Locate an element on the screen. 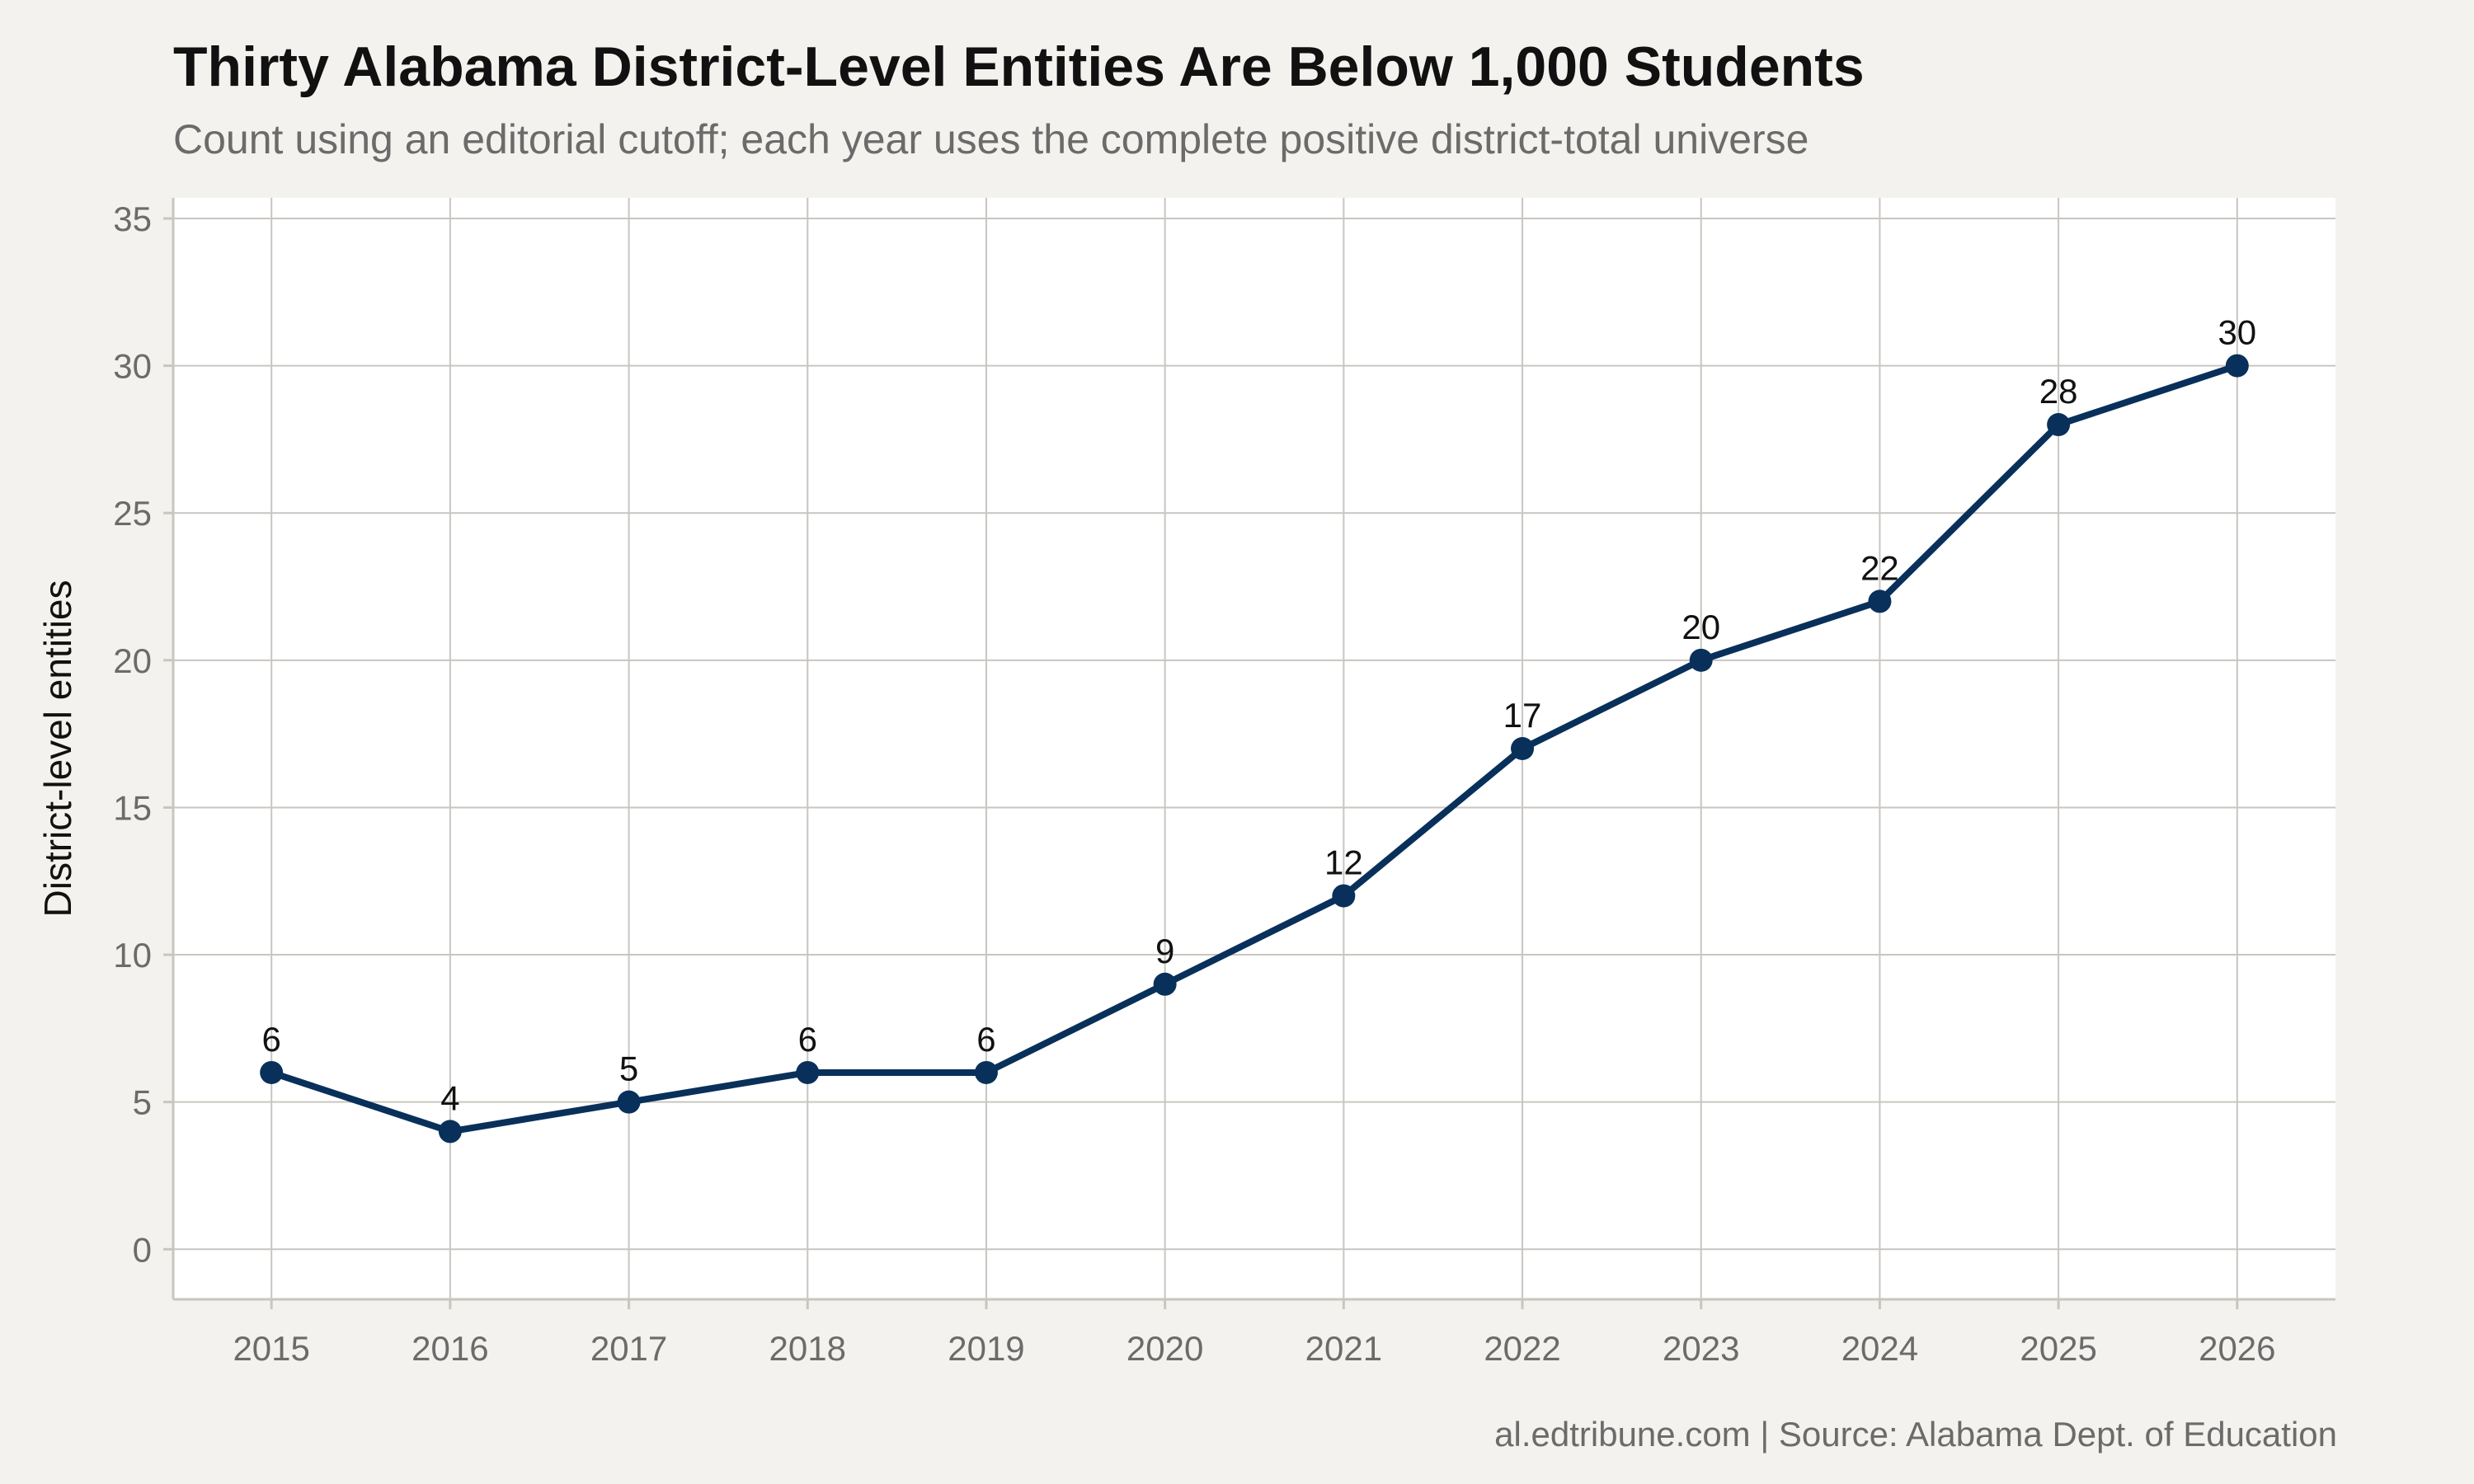 This screenshot has height=1484, width=2474. y-tick-label: 15 is located at coordinates (132, 807).